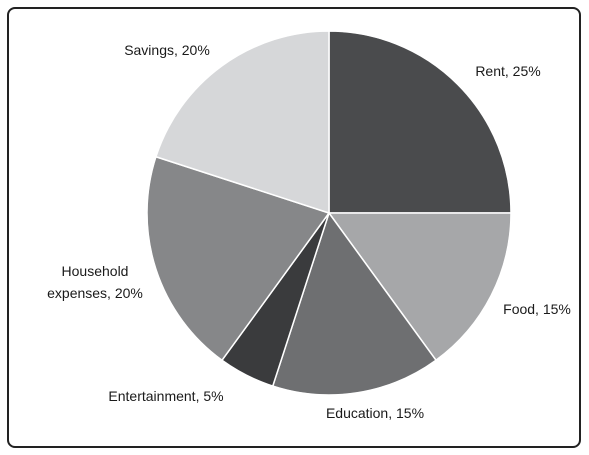 This screenshot has width=589, height=455. Describe the element at coordinates (167, 50) in the screenshot. I see `slice-label-5: Savings, 20%` at that location.